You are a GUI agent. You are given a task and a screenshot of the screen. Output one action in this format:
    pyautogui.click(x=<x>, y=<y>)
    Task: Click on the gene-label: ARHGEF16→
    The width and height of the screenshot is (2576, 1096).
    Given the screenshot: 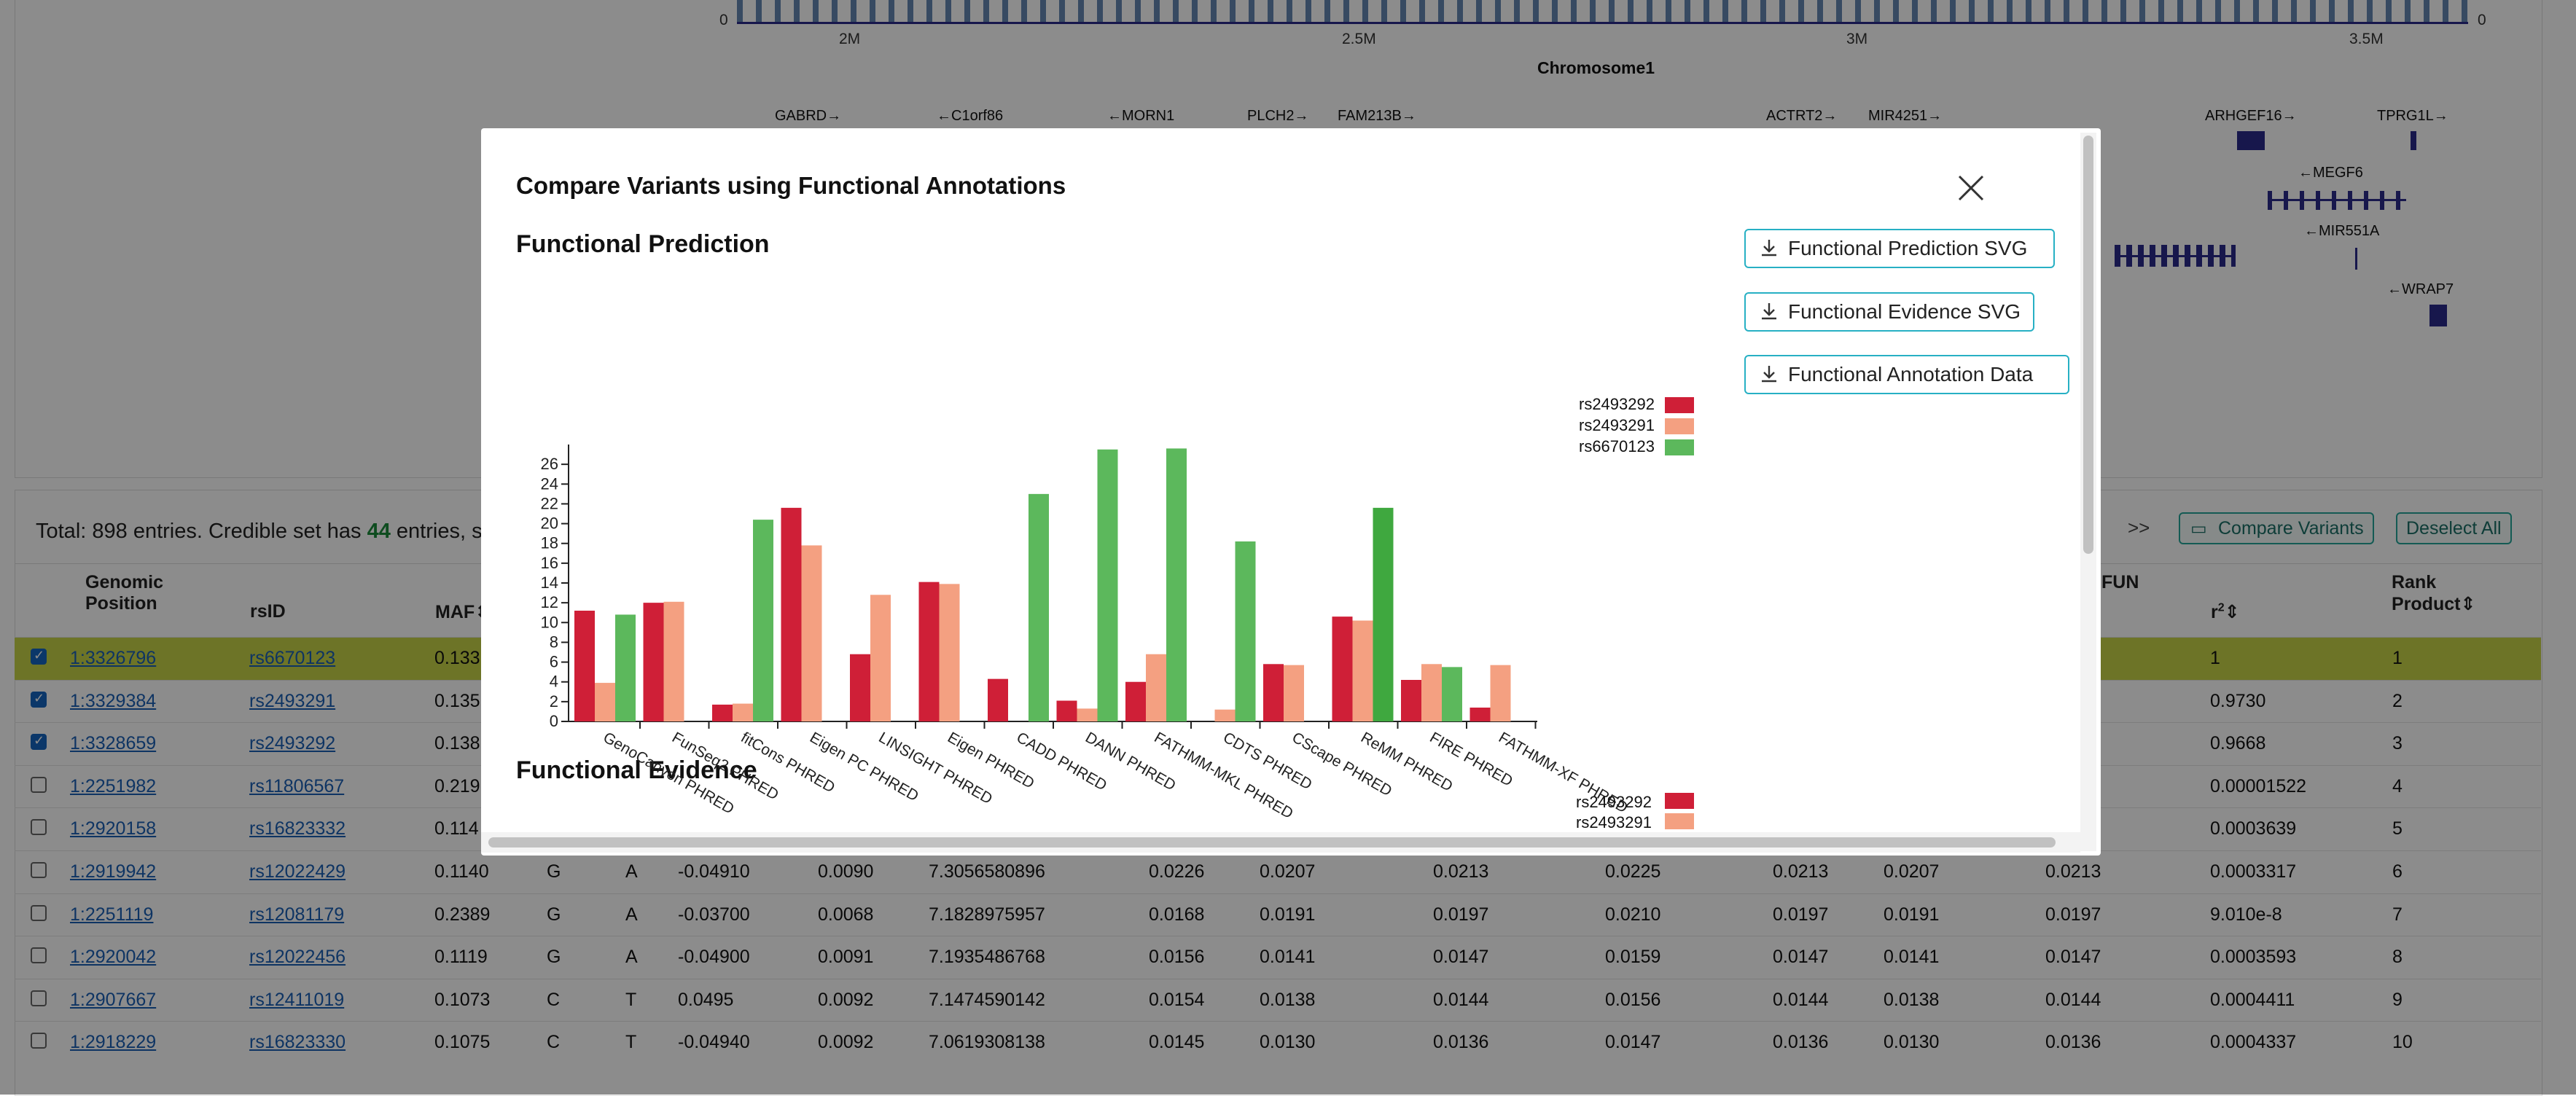 What is the action you would take?
    pyautogui.click(x=2251, y=116)
    